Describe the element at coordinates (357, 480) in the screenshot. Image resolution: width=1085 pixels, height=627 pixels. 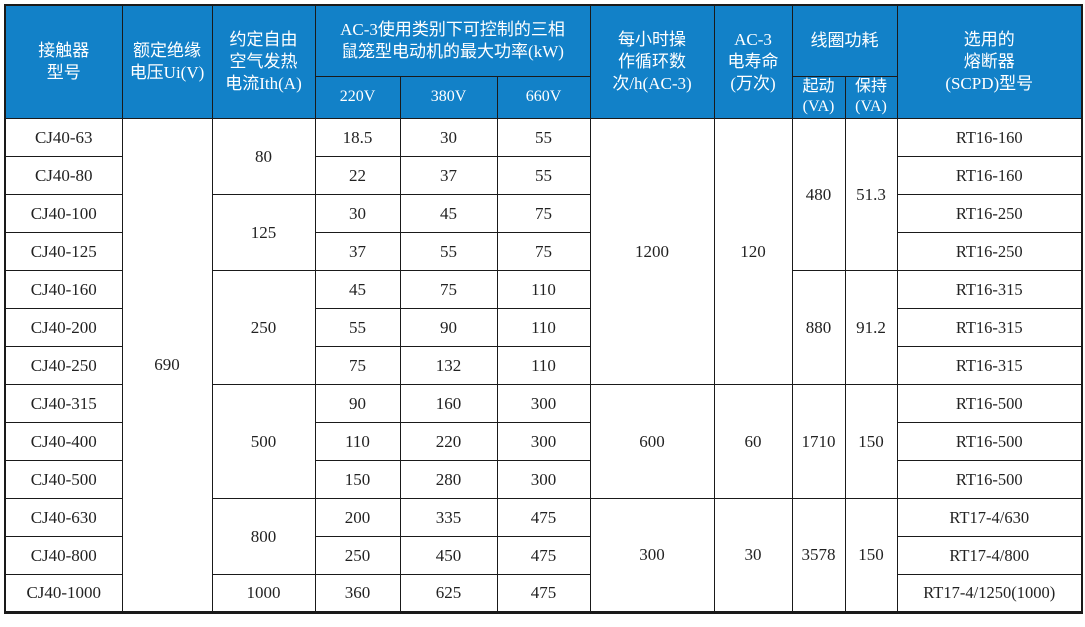
I see `cell-kw-220: 150` at that location.